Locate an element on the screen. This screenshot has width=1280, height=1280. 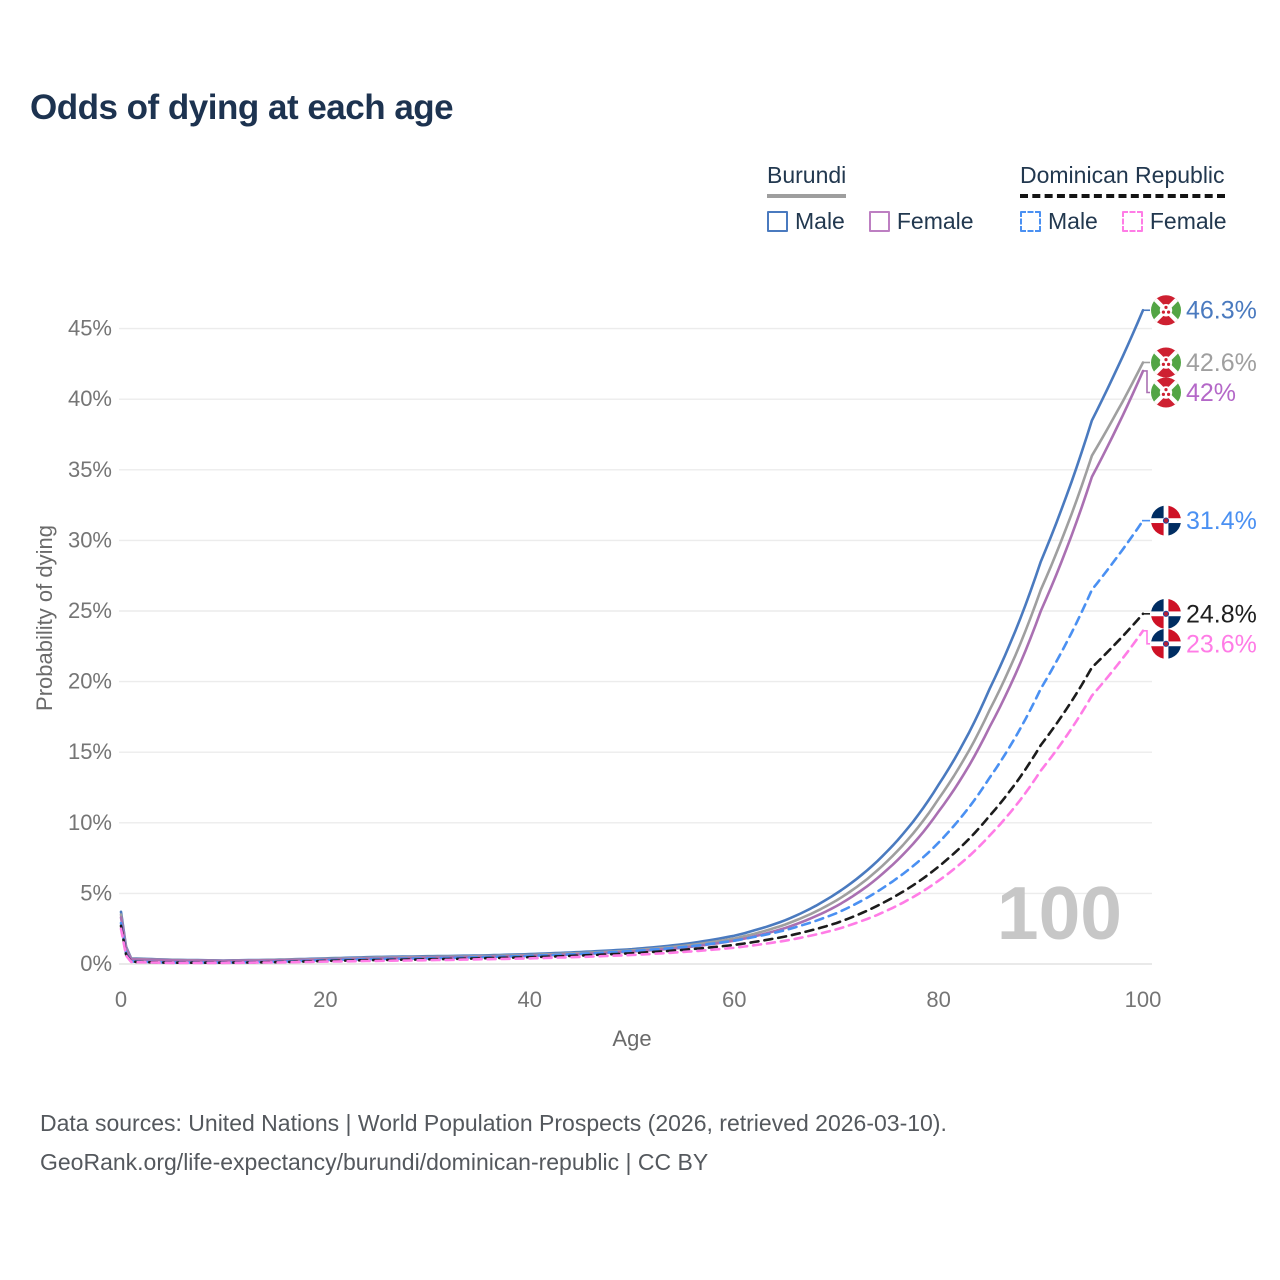
dominican-republic-male-swatch-icon is located at coordinates (1030, 221).